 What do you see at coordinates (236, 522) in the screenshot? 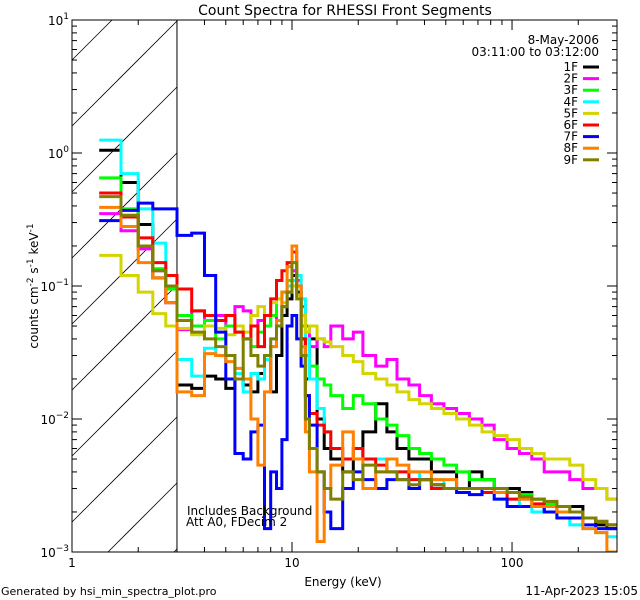
I see `annotation-attenuator: Att A0, FDecim 2` at bounding box center [236, 522].